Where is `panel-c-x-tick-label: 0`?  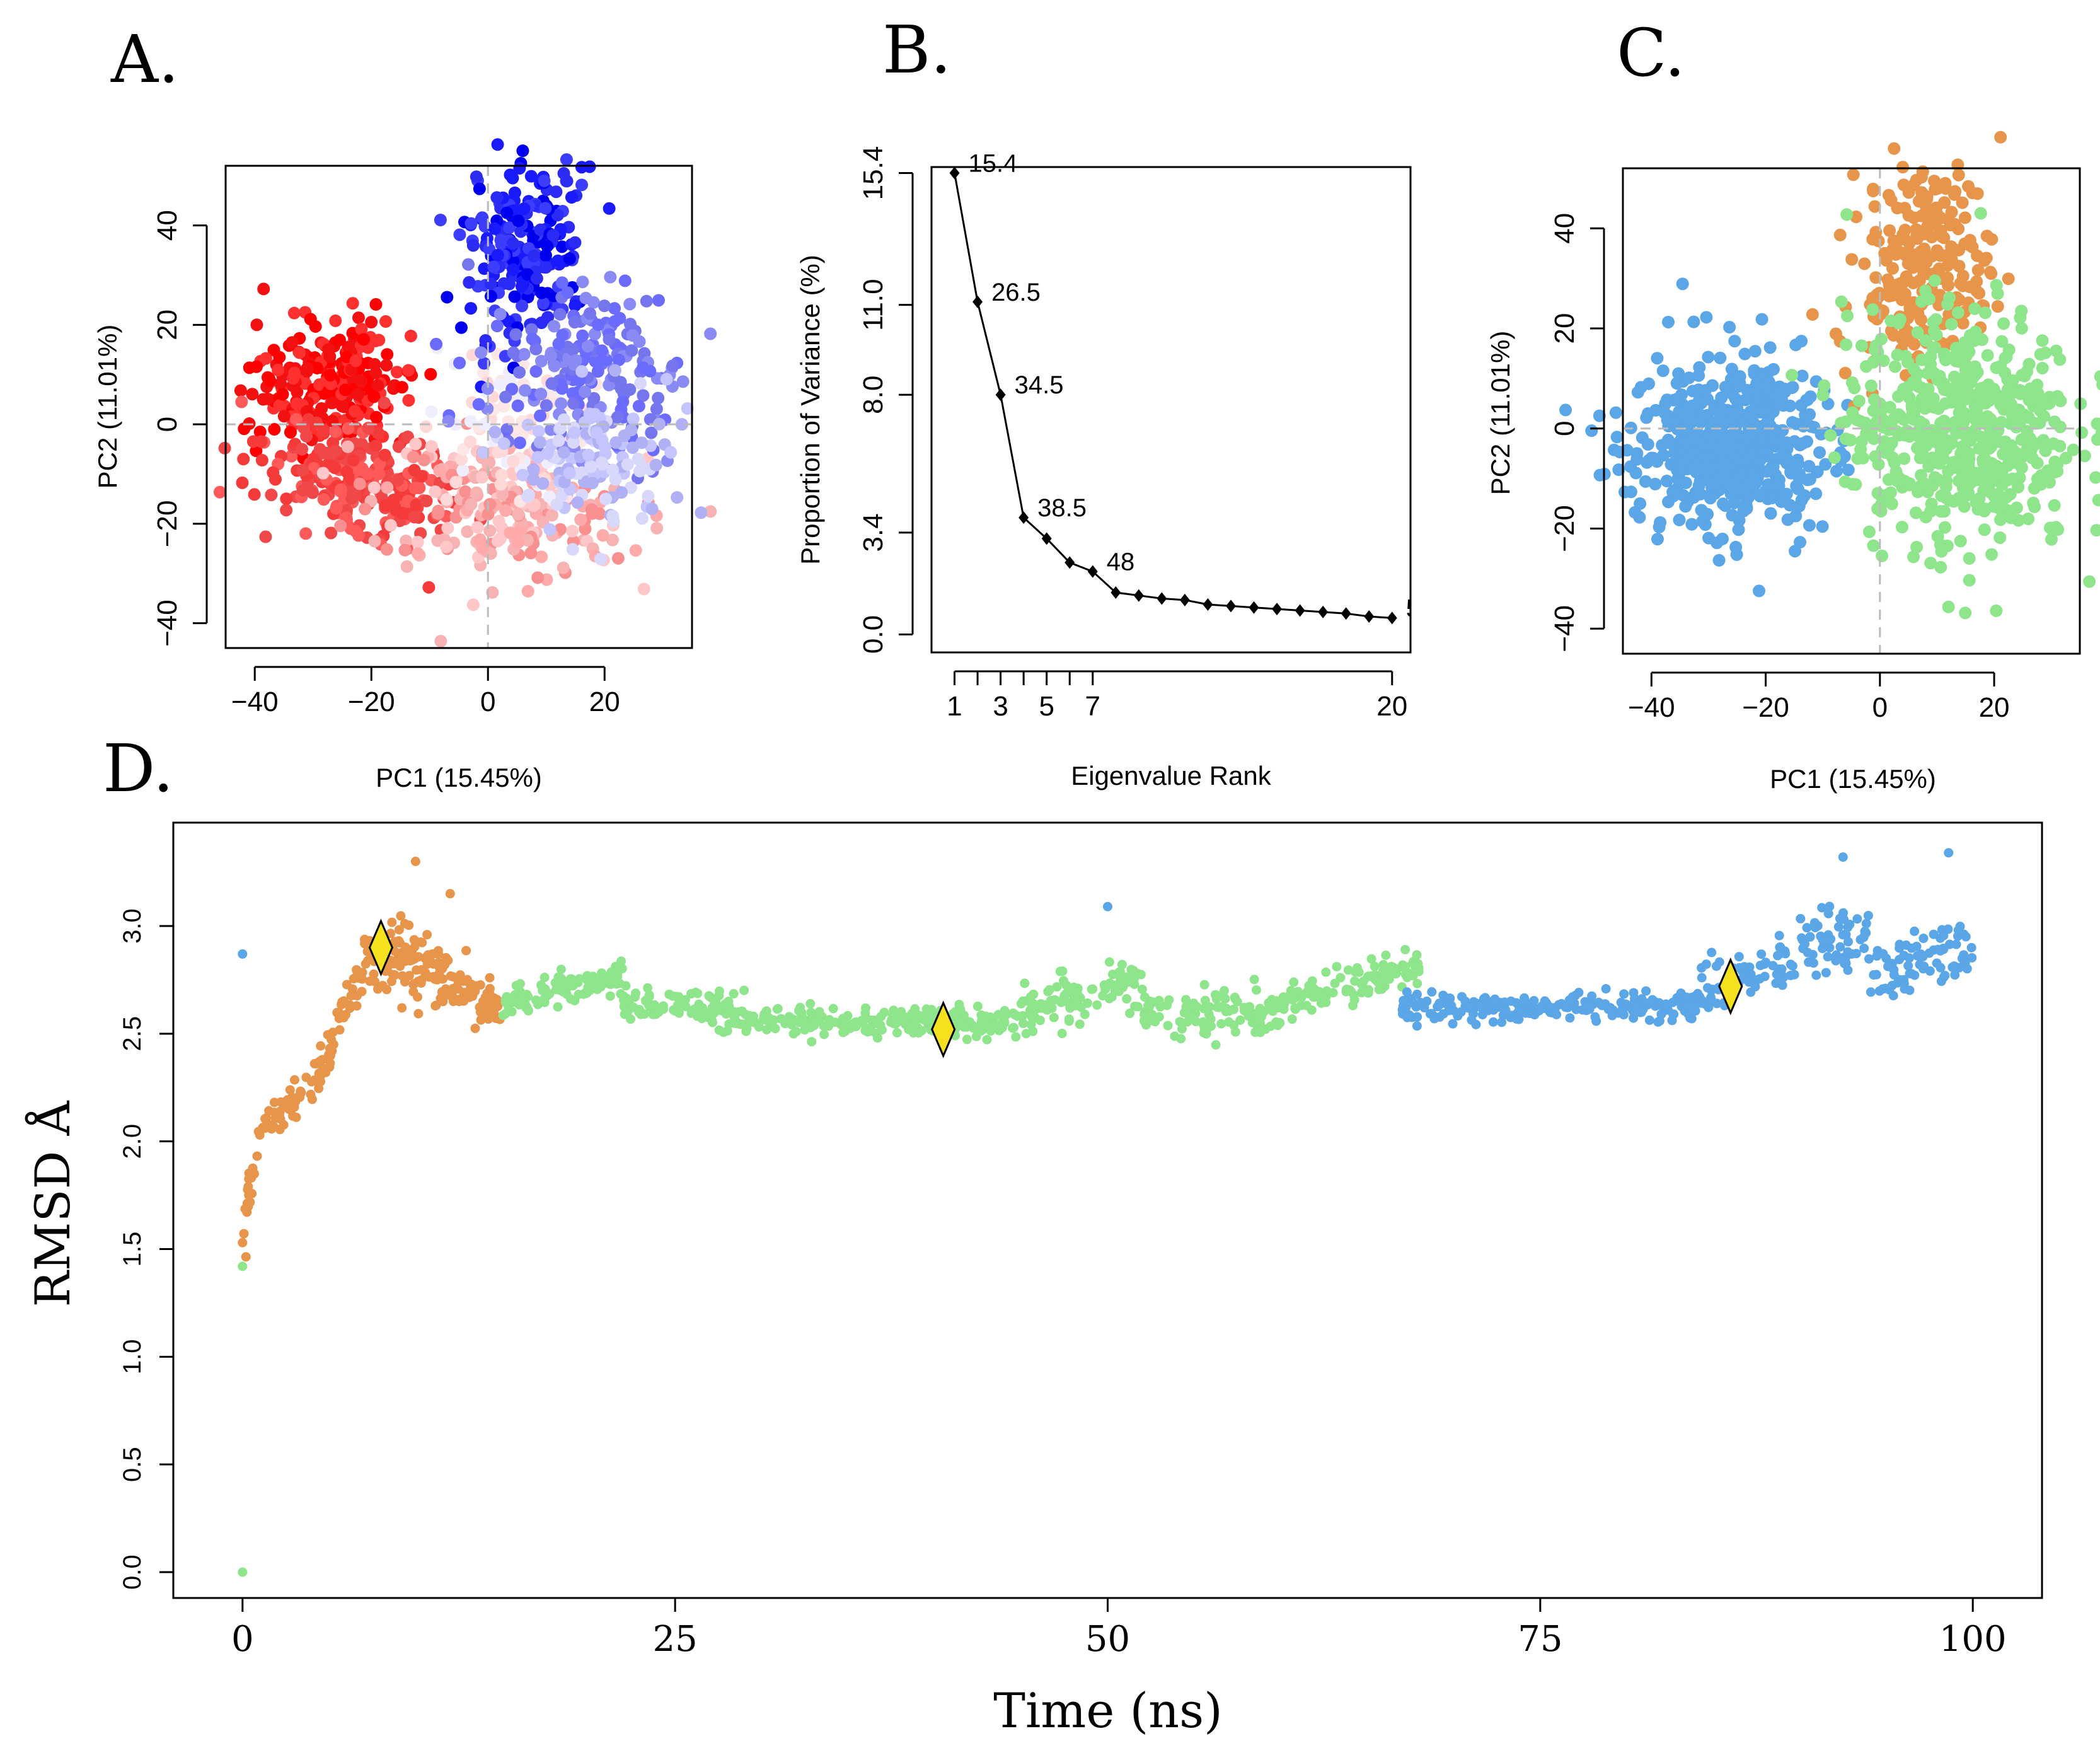
panel-c-x-tick-label: 0 is located at coordinates (1880, 707).